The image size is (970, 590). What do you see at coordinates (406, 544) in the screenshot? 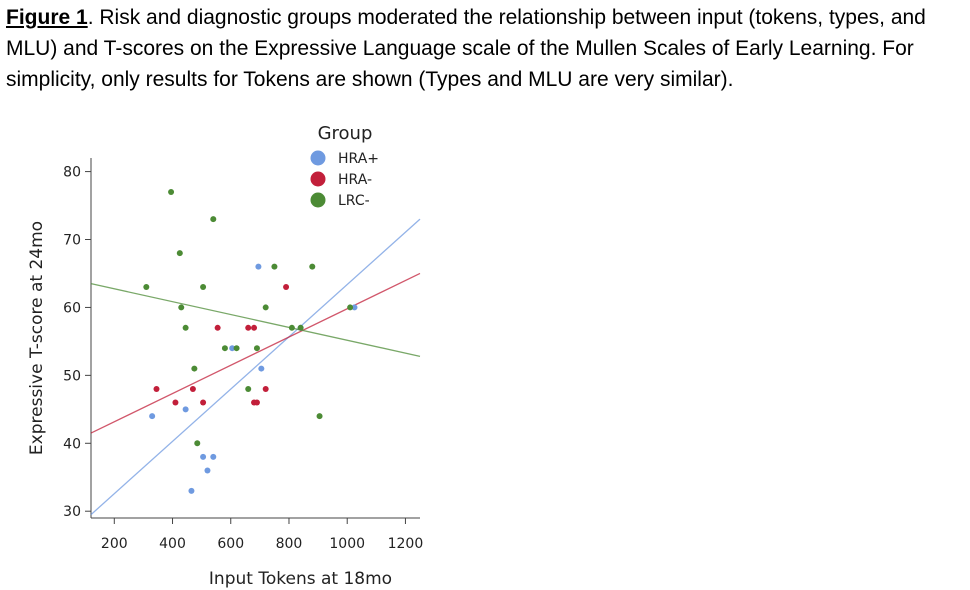
I see `x-tick-label: 1200` at bounding box center [406, 544].